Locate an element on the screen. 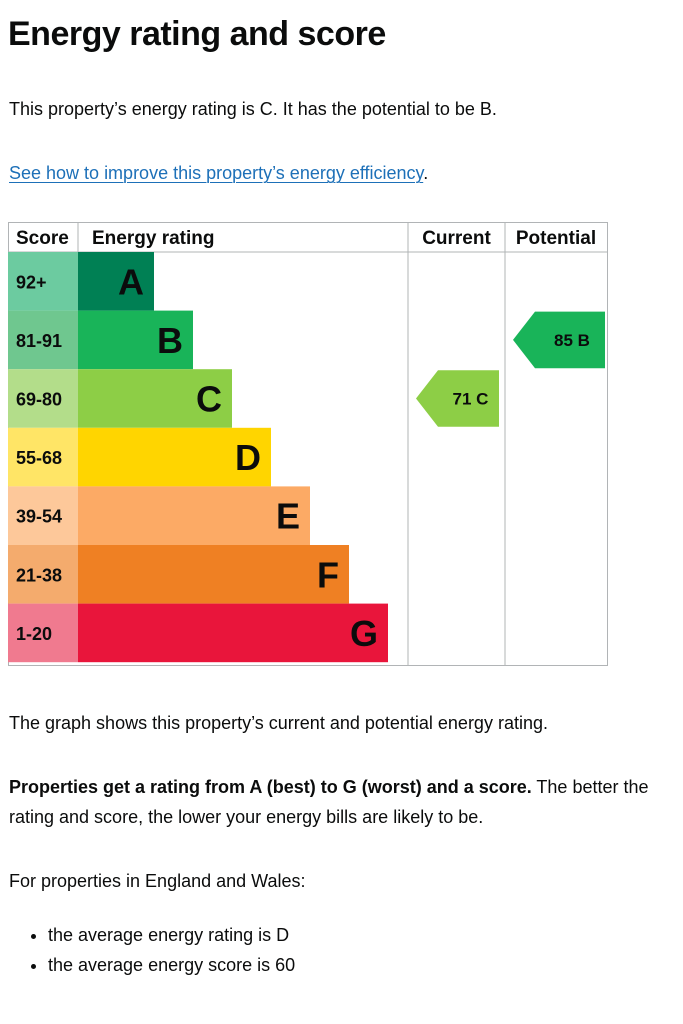 The image size is (683, 1024). header-current: Current is located at coordinates (456, 238).